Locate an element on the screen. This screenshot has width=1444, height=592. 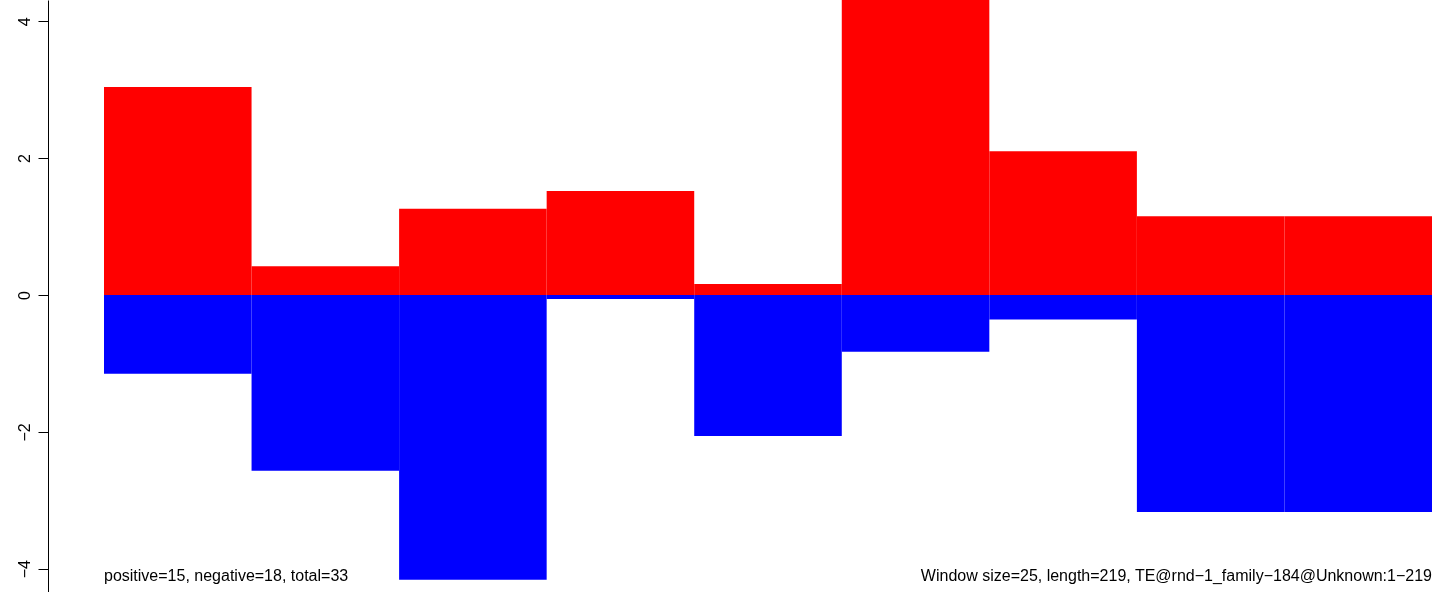
annotation: positive=15, negative=18, total=33 is located at coordinates (226, 575).